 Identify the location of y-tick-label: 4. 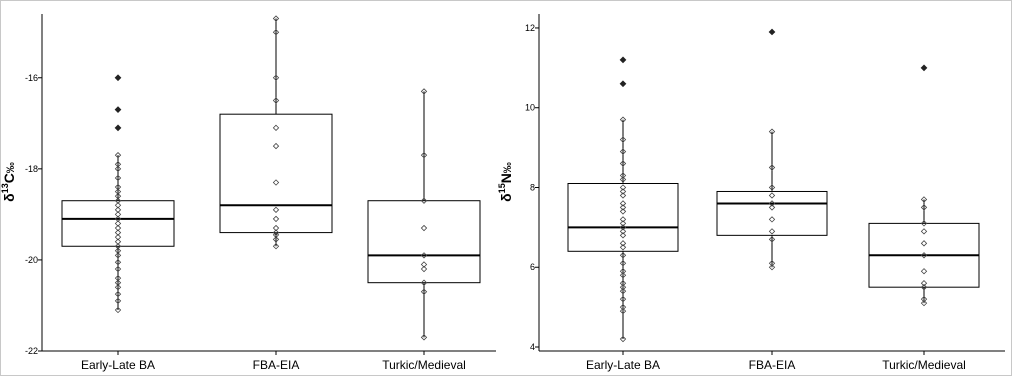
(532, 347).